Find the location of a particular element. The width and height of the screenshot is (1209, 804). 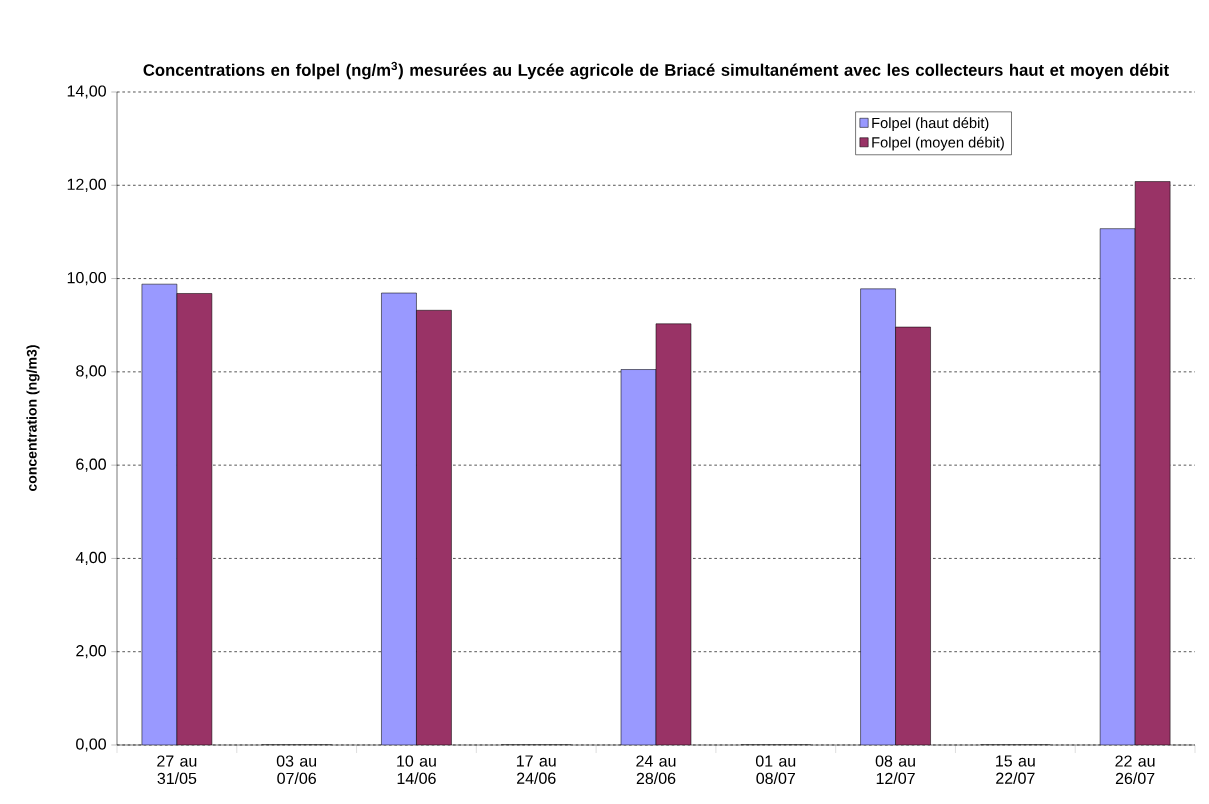

legend-label: Folpel (haut débit) is located at coordinates (930, 124).